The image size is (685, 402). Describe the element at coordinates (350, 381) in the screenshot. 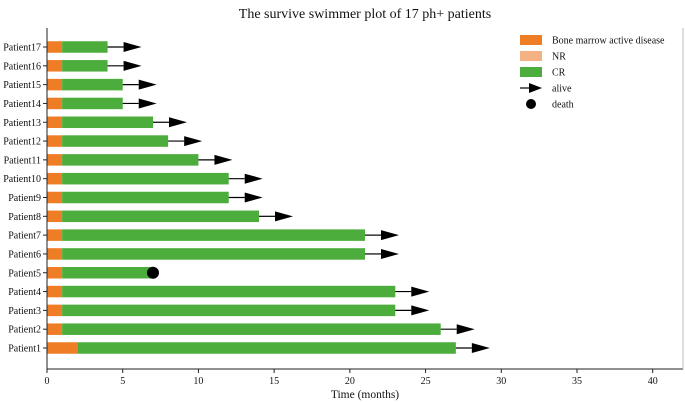

I see `x-tick-label: 20` at that location.